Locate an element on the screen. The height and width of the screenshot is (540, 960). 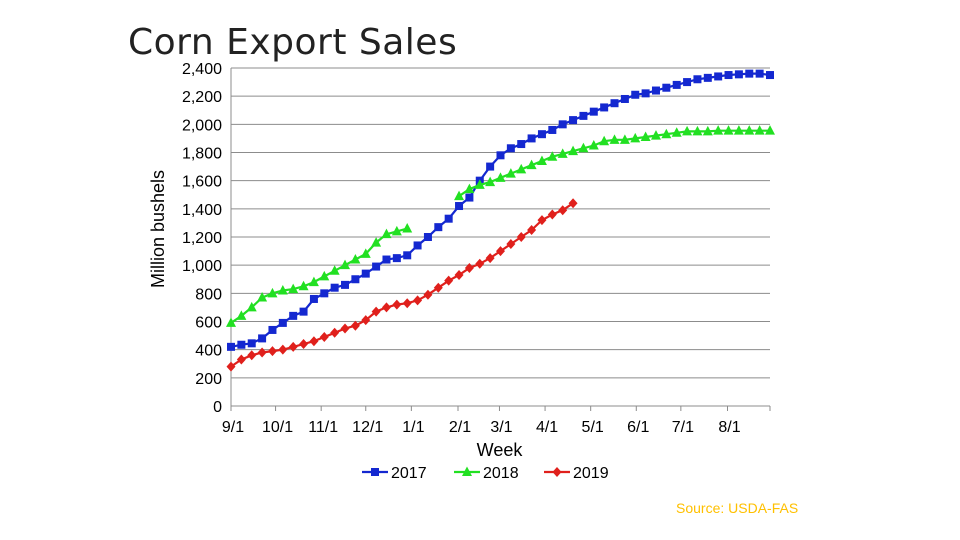
series-line-2019 is located at coordinates (402, 285).